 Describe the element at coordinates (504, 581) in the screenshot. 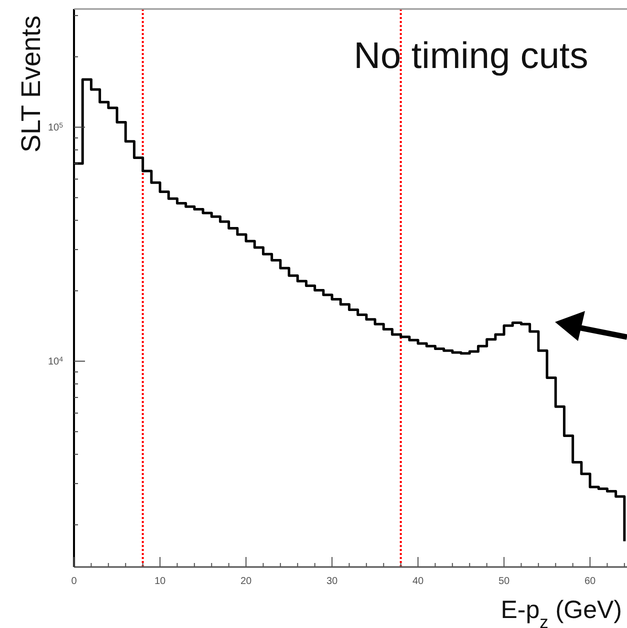

I see `x-tick-label: 50` at that location.